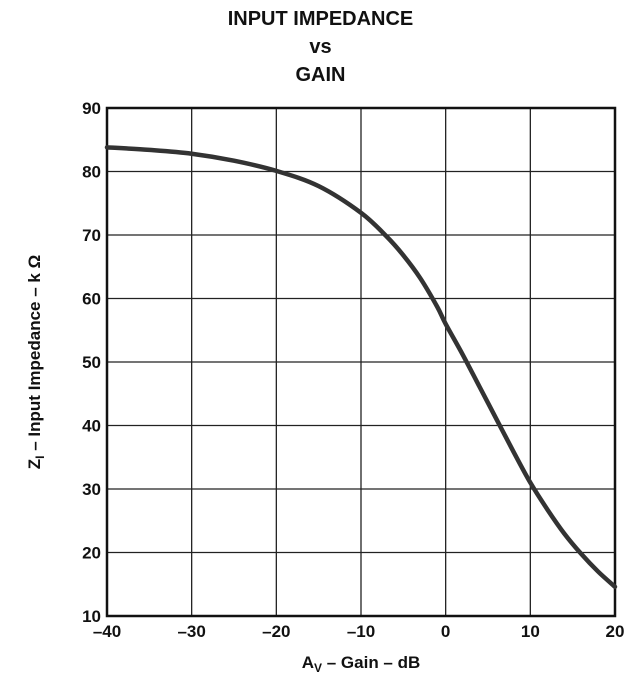  Describe the element at coordinates (445, 631) in the screenshot. I see `x-tick-label: 0` at that location.